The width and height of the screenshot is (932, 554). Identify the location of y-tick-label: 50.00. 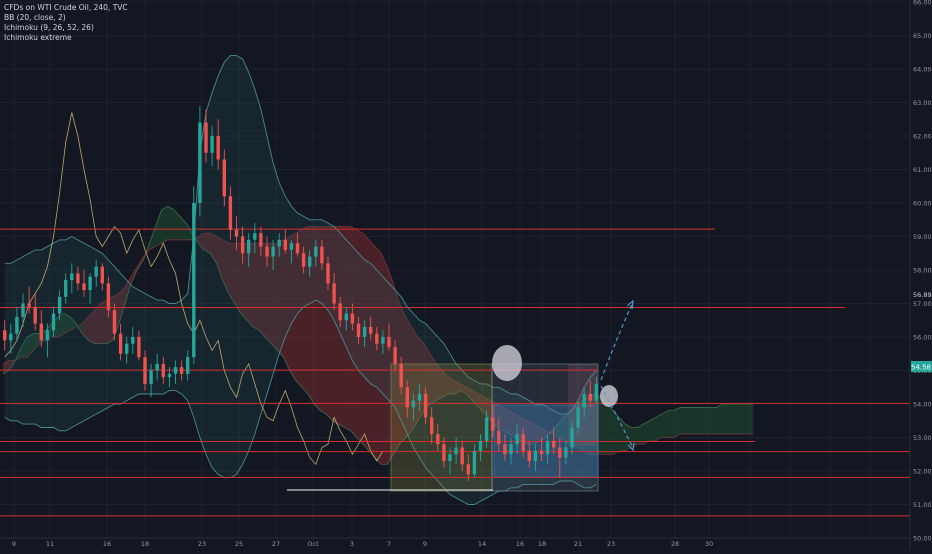
(922, 539).